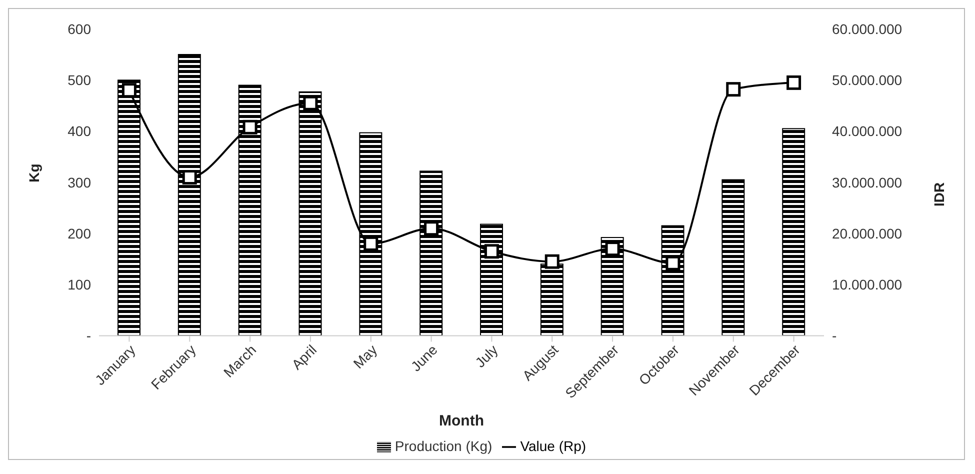 This screenshot has height=474, width=975. Describe the element at coordinates (80, 182) in the screenshot. I see `y-tick-label: 300` at that location.